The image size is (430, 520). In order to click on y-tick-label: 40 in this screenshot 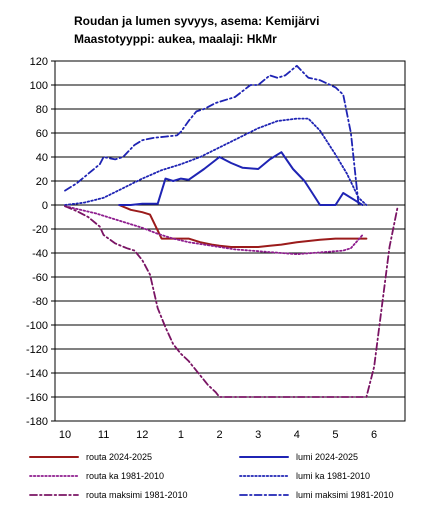, I will do `click(42, 158)`.